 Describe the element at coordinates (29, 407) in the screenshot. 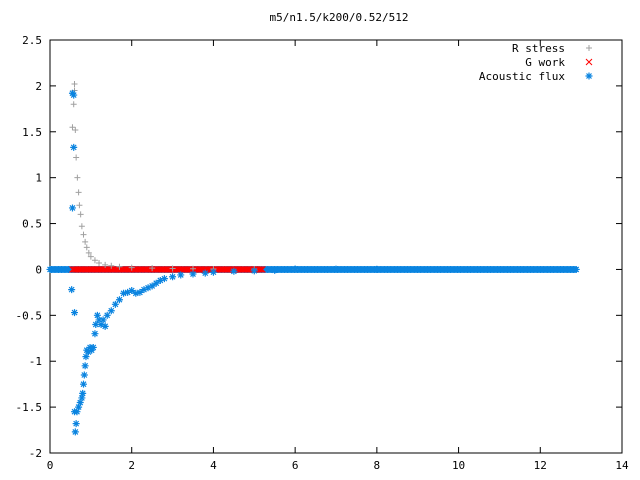

I see `y-tick-label: -1.5` at that location.